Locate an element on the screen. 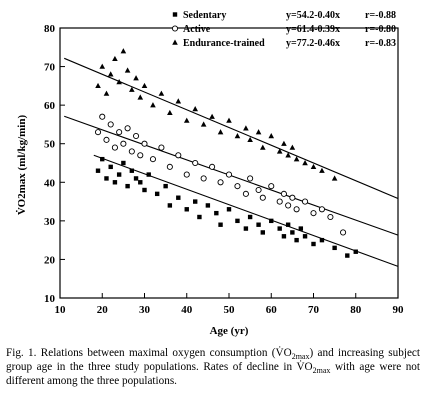 The height and width of the screenshot is (409, 426). y-axis-label: V̇O2max (ml/kg/min) is located at coordinates (21, 165).